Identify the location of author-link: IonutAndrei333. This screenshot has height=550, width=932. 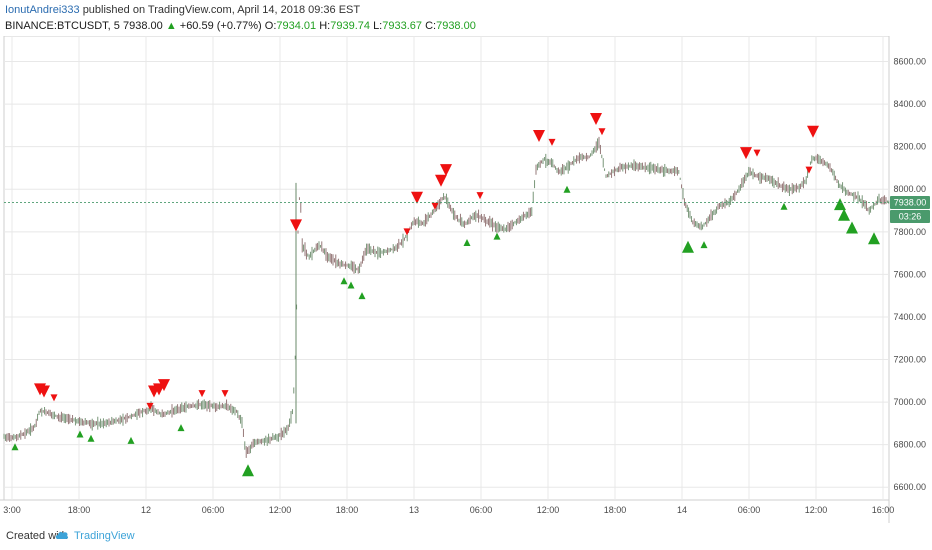
(42, 10).